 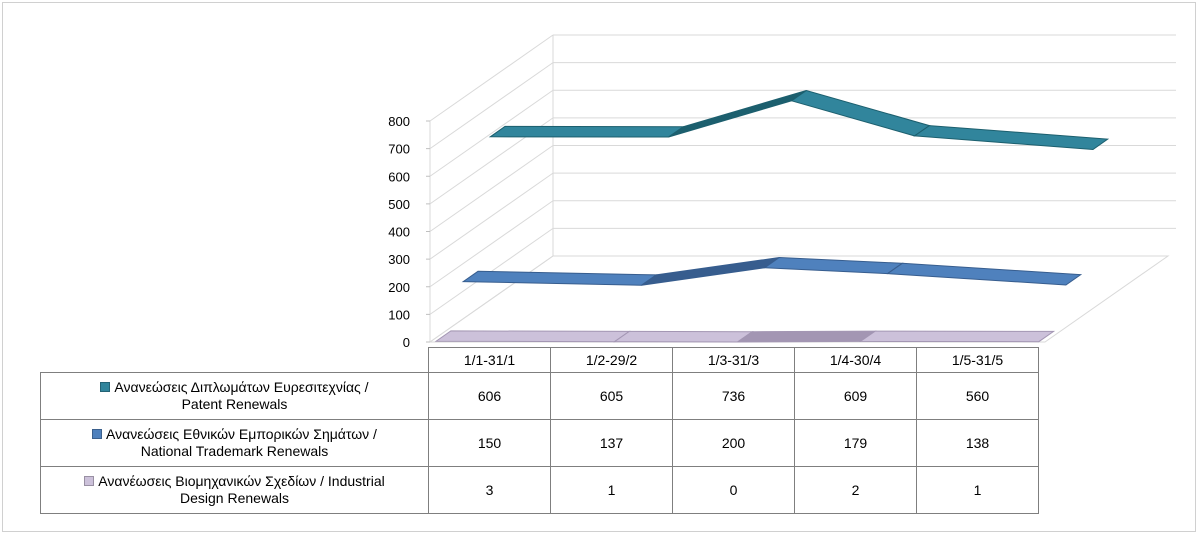 What do you see at coordinates (733, 443) in the screenshot?
I see `data-cell: 200` at bounding box center [733, 443].